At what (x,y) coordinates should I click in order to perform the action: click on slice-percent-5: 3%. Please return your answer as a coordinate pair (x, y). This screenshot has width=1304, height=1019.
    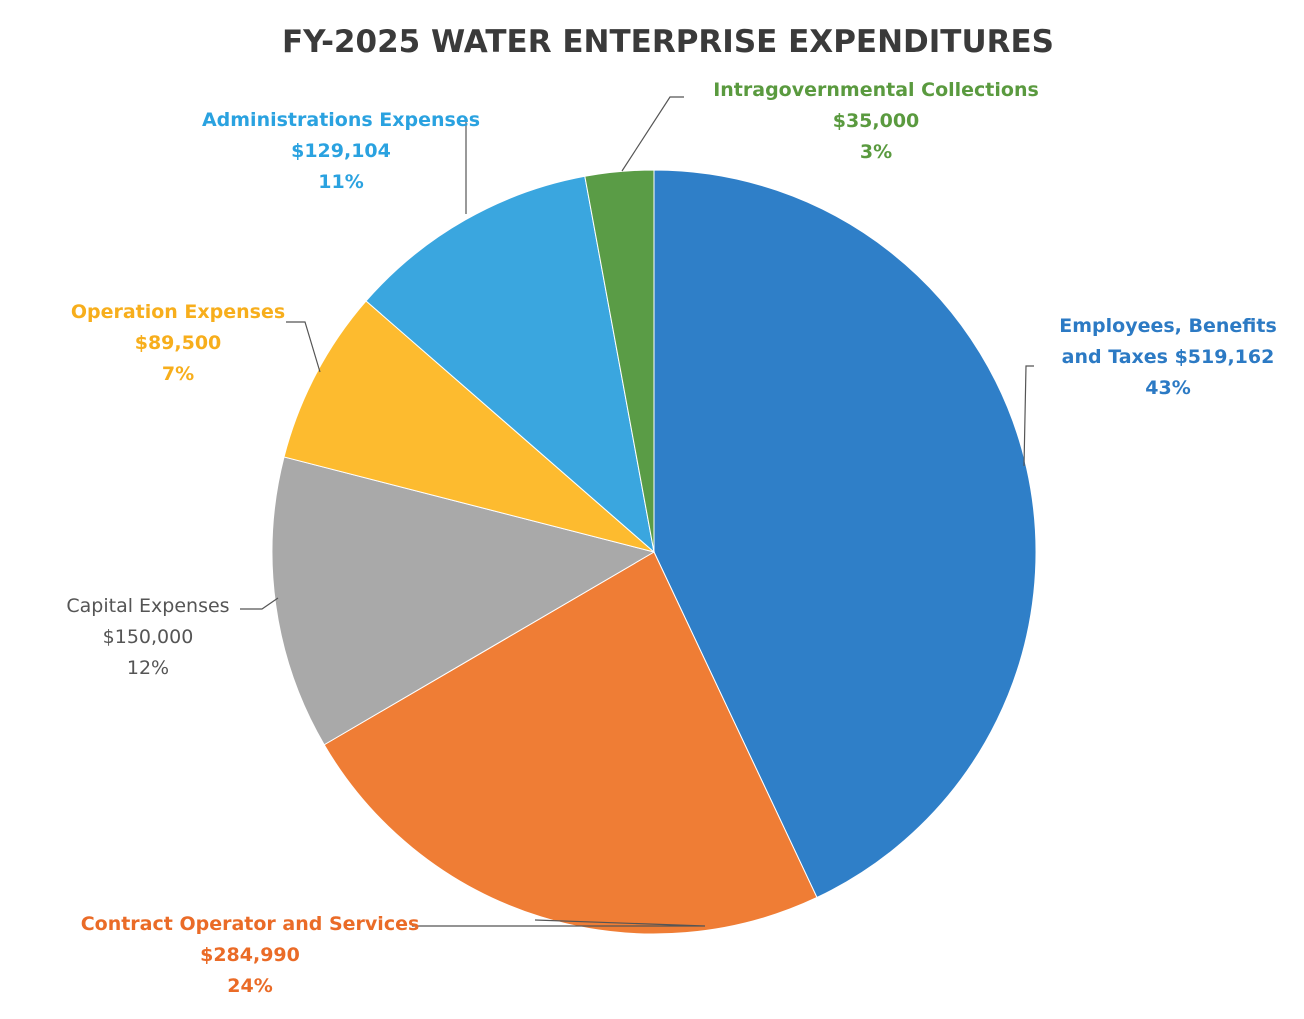
    Looking at the image, I should click on (876, 152).